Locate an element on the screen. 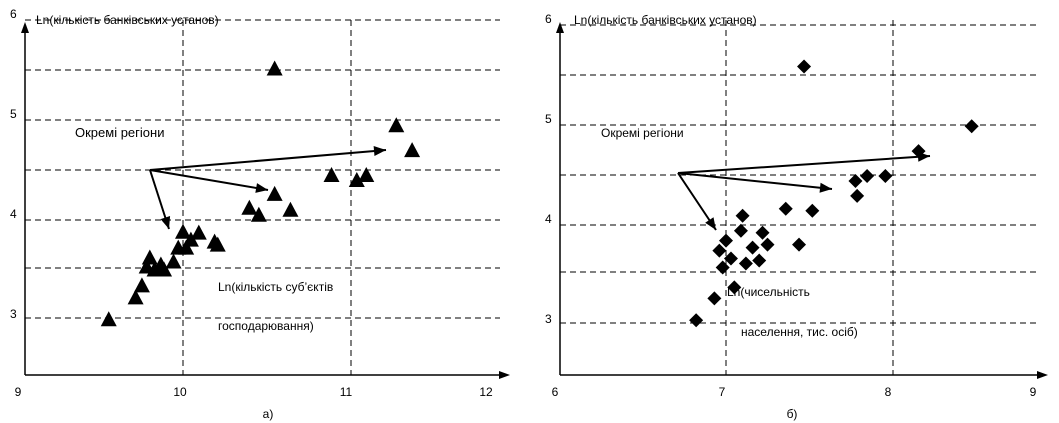  panel-label-b: б) is located at coordinates (792, 414).